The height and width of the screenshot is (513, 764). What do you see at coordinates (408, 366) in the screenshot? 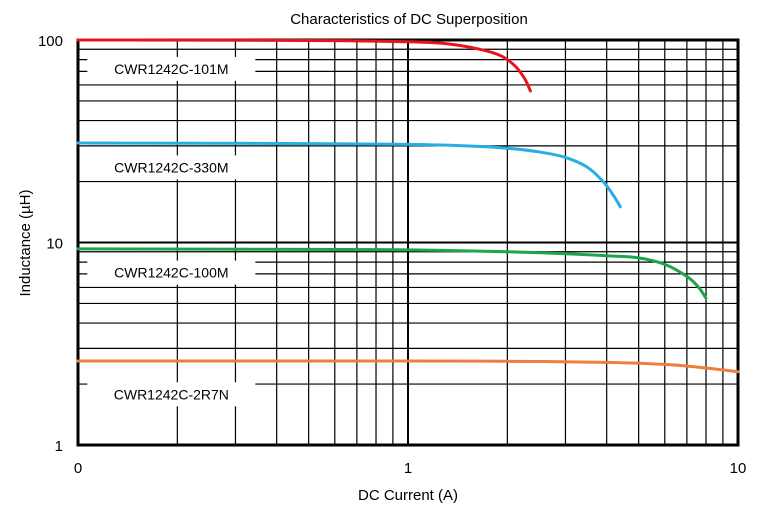
I see `series-line-cwr1242c-2r7n` at bounding box center [408, 366].